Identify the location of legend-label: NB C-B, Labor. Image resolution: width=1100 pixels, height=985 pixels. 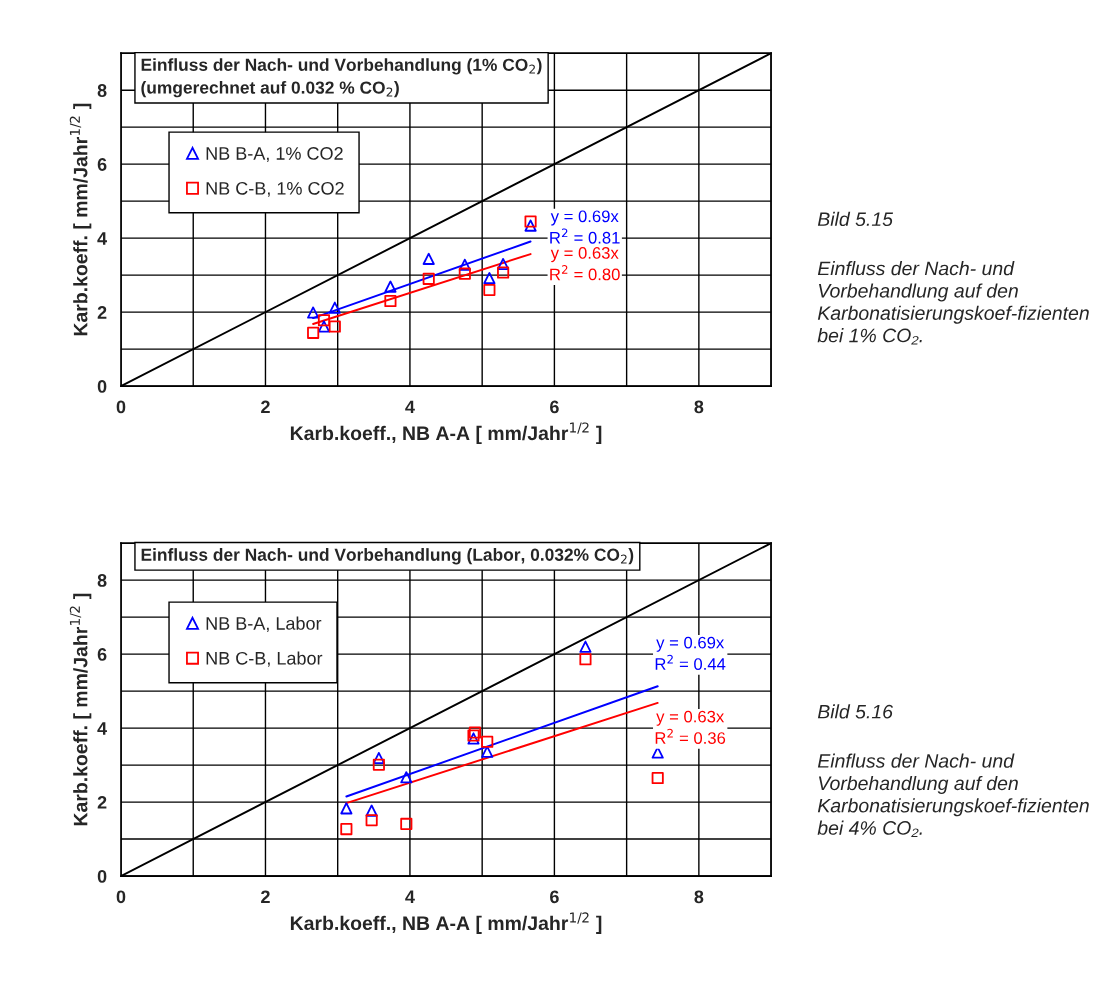
(264, 659).